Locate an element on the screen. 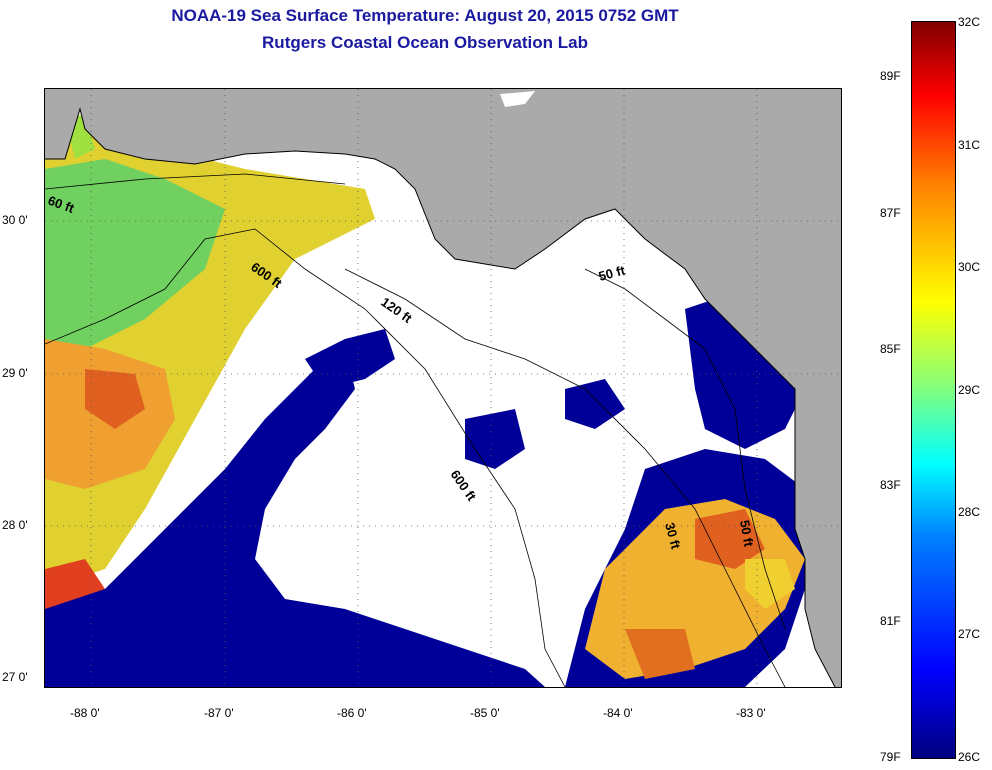  lon-label: -87 0' is located at coordinates (219, 713).